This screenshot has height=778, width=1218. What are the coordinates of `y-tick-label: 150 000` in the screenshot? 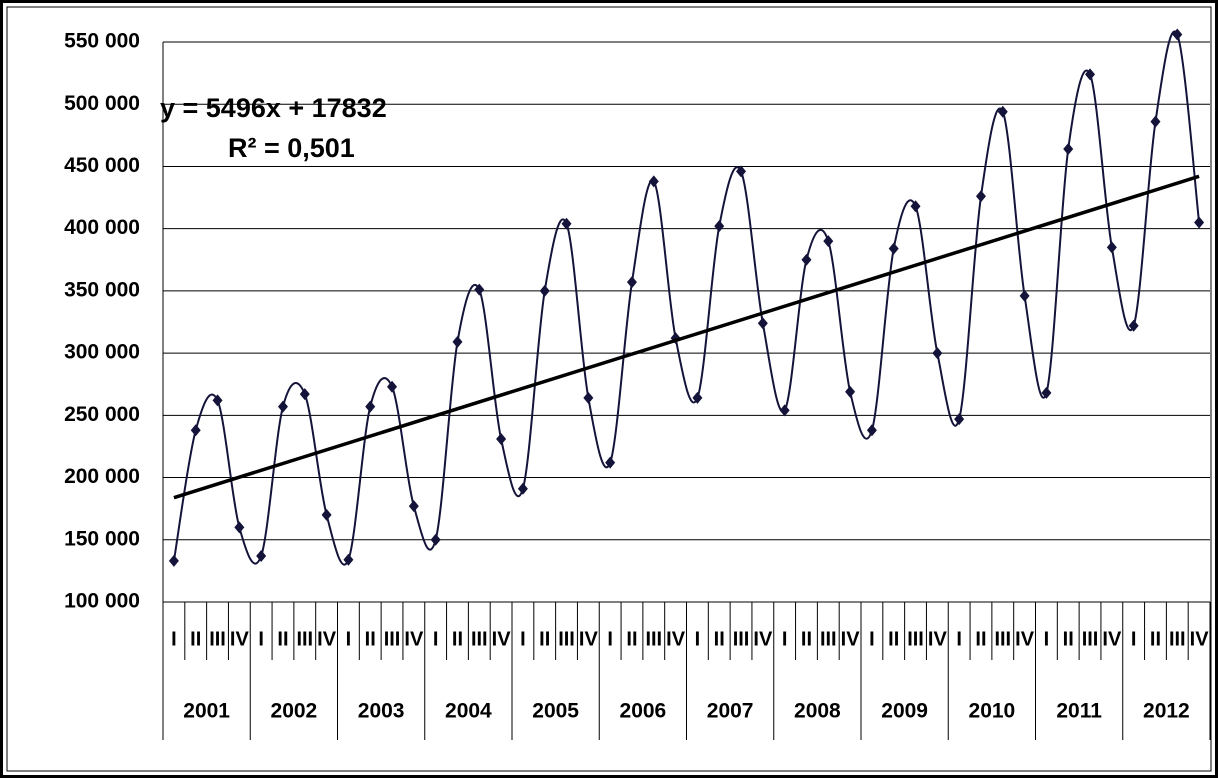 It's located at (102, 538).